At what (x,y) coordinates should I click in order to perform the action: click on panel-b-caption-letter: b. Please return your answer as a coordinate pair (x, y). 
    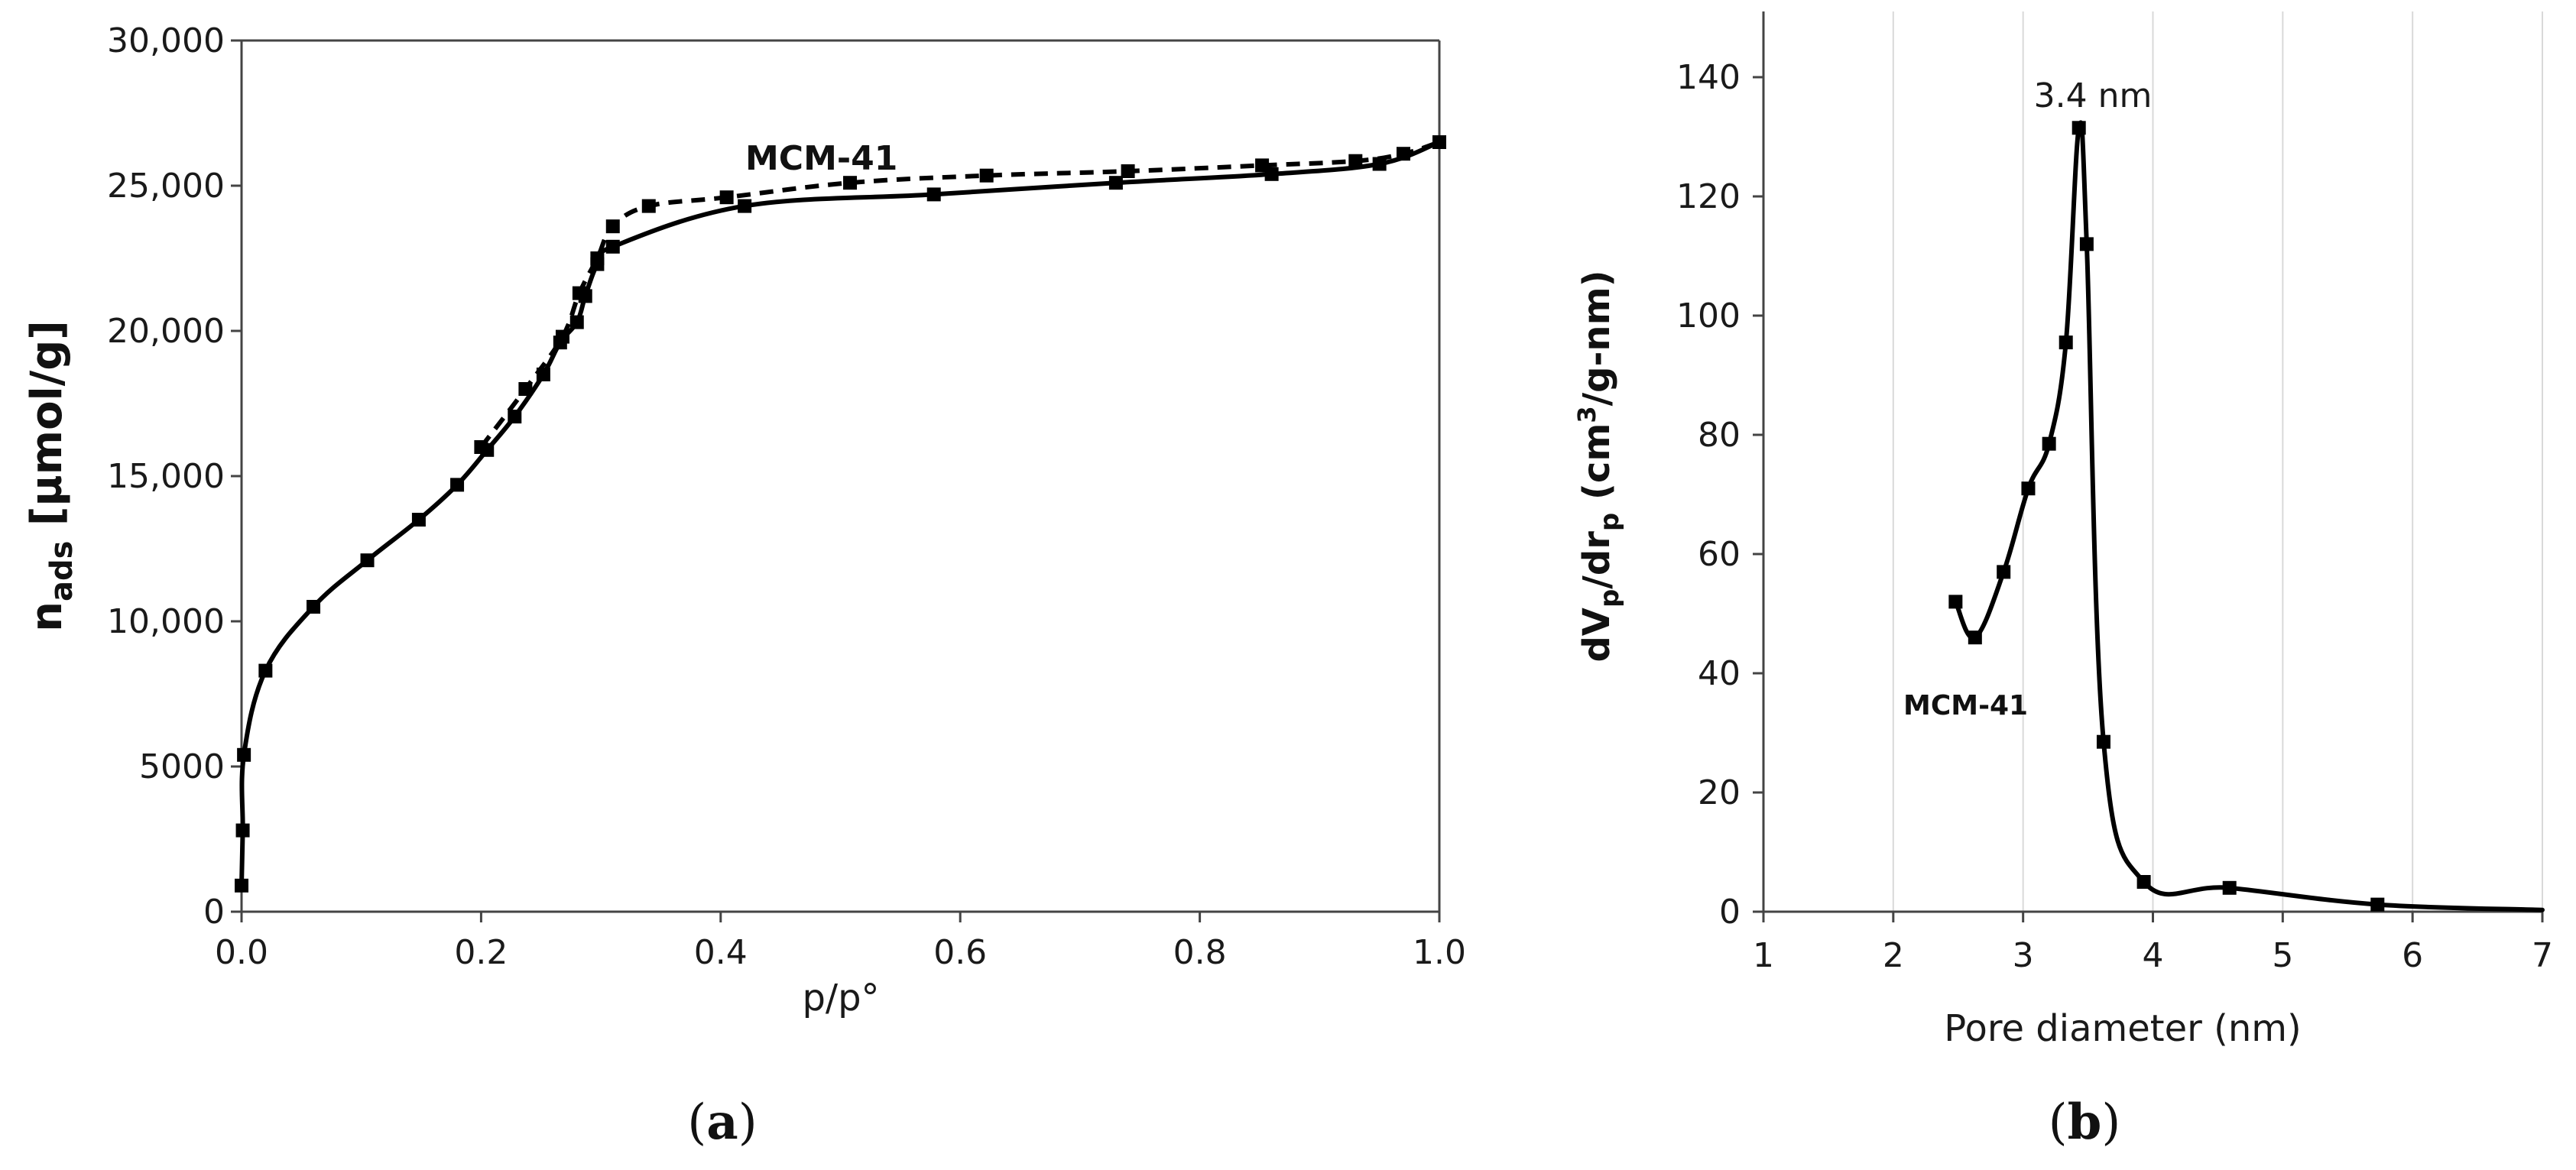
    Looking at the image, I should click on (2085, 1122).